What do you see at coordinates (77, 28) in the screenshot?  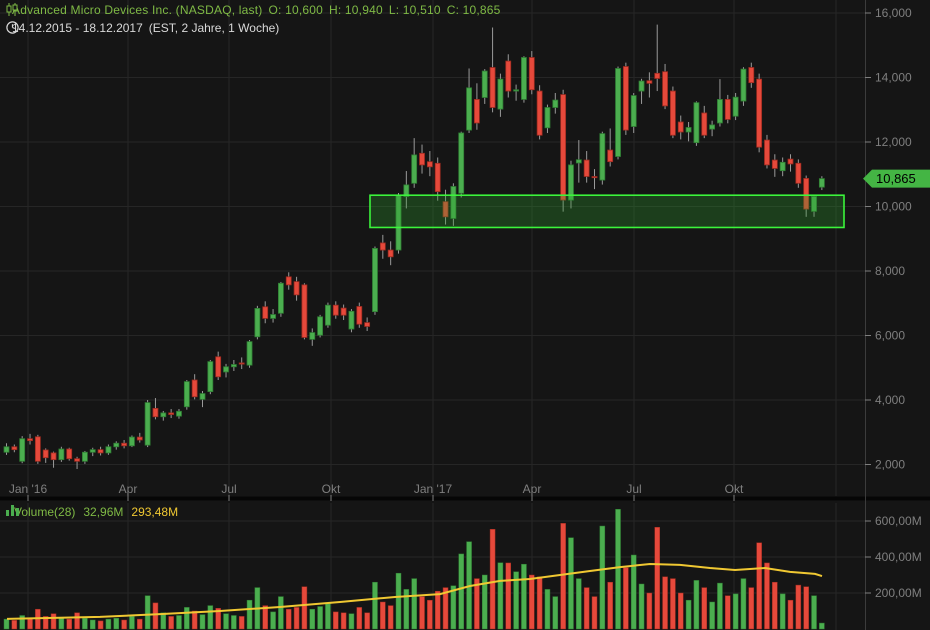 I see `date-range: 14.12.2015 - 18.12.2017` at bounding box center [77, 28].